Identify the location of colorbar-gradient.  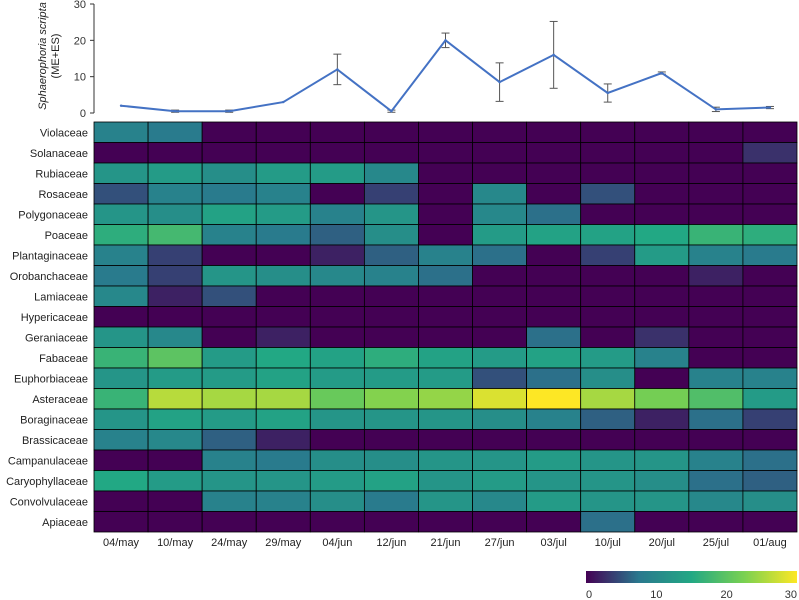
(691, 577).